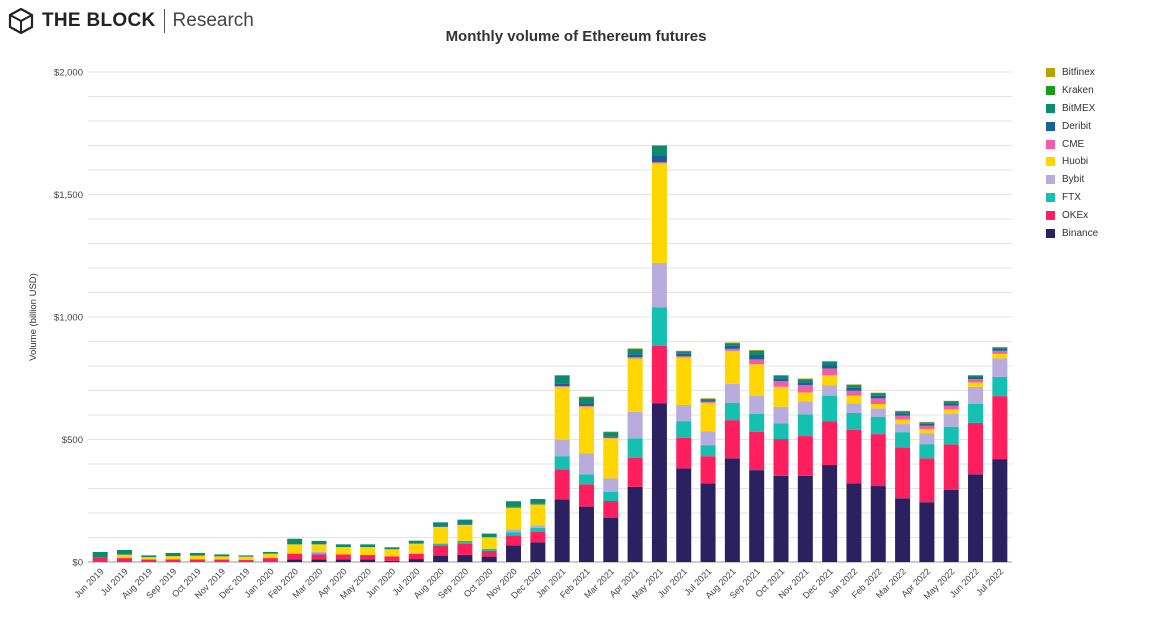  What do you see at coordinates (1072, 144) in the screenshot?
I see `legend-item-cme: CME` at bounding box center [1072, 144].